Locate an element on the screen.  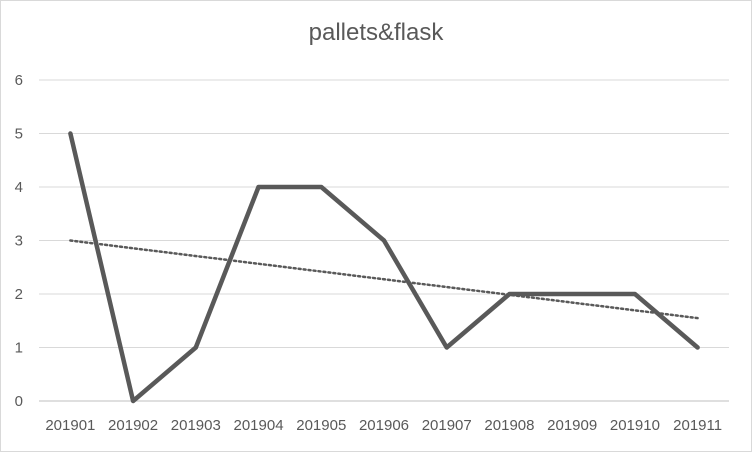
x-tick-label: 201904 is located at coordinates (259, 425).